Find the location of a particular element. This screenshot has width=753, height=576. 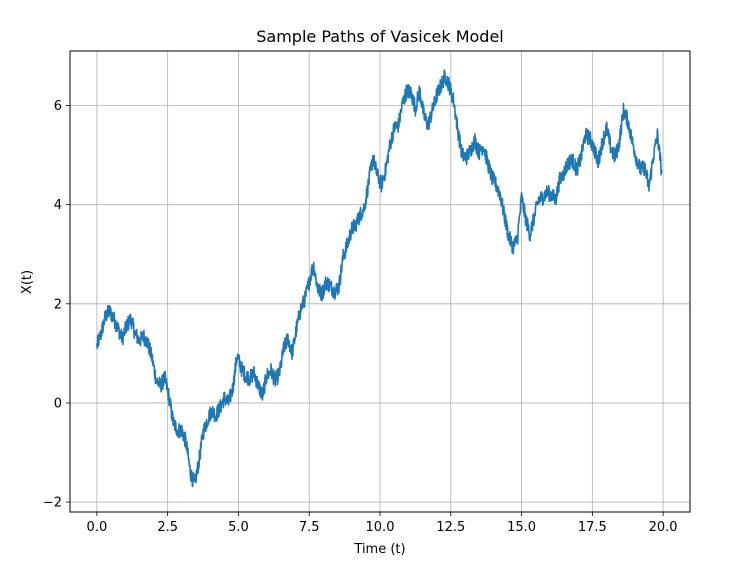

y-tick-label: 0 is located at coordinates (58, 403).